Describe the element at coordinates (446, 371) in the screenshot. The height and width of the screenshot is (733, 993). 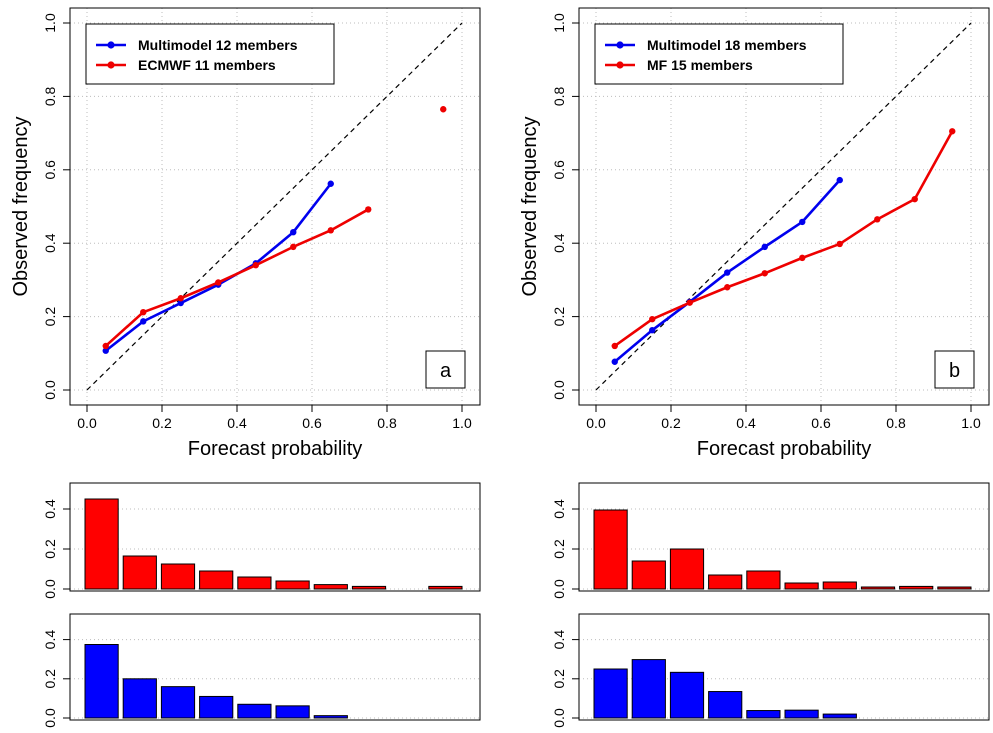
I see `panel-label: a` at that location.